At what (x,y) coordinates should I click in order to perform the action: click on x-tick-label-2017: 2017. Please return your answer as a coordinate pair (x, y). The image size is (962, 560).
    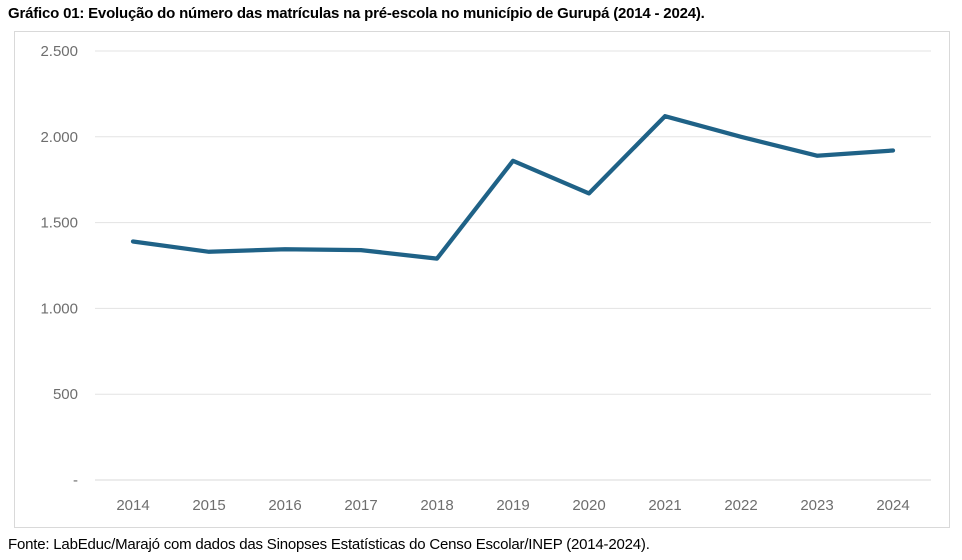
    Looking at the image, I should click on (360, 505).